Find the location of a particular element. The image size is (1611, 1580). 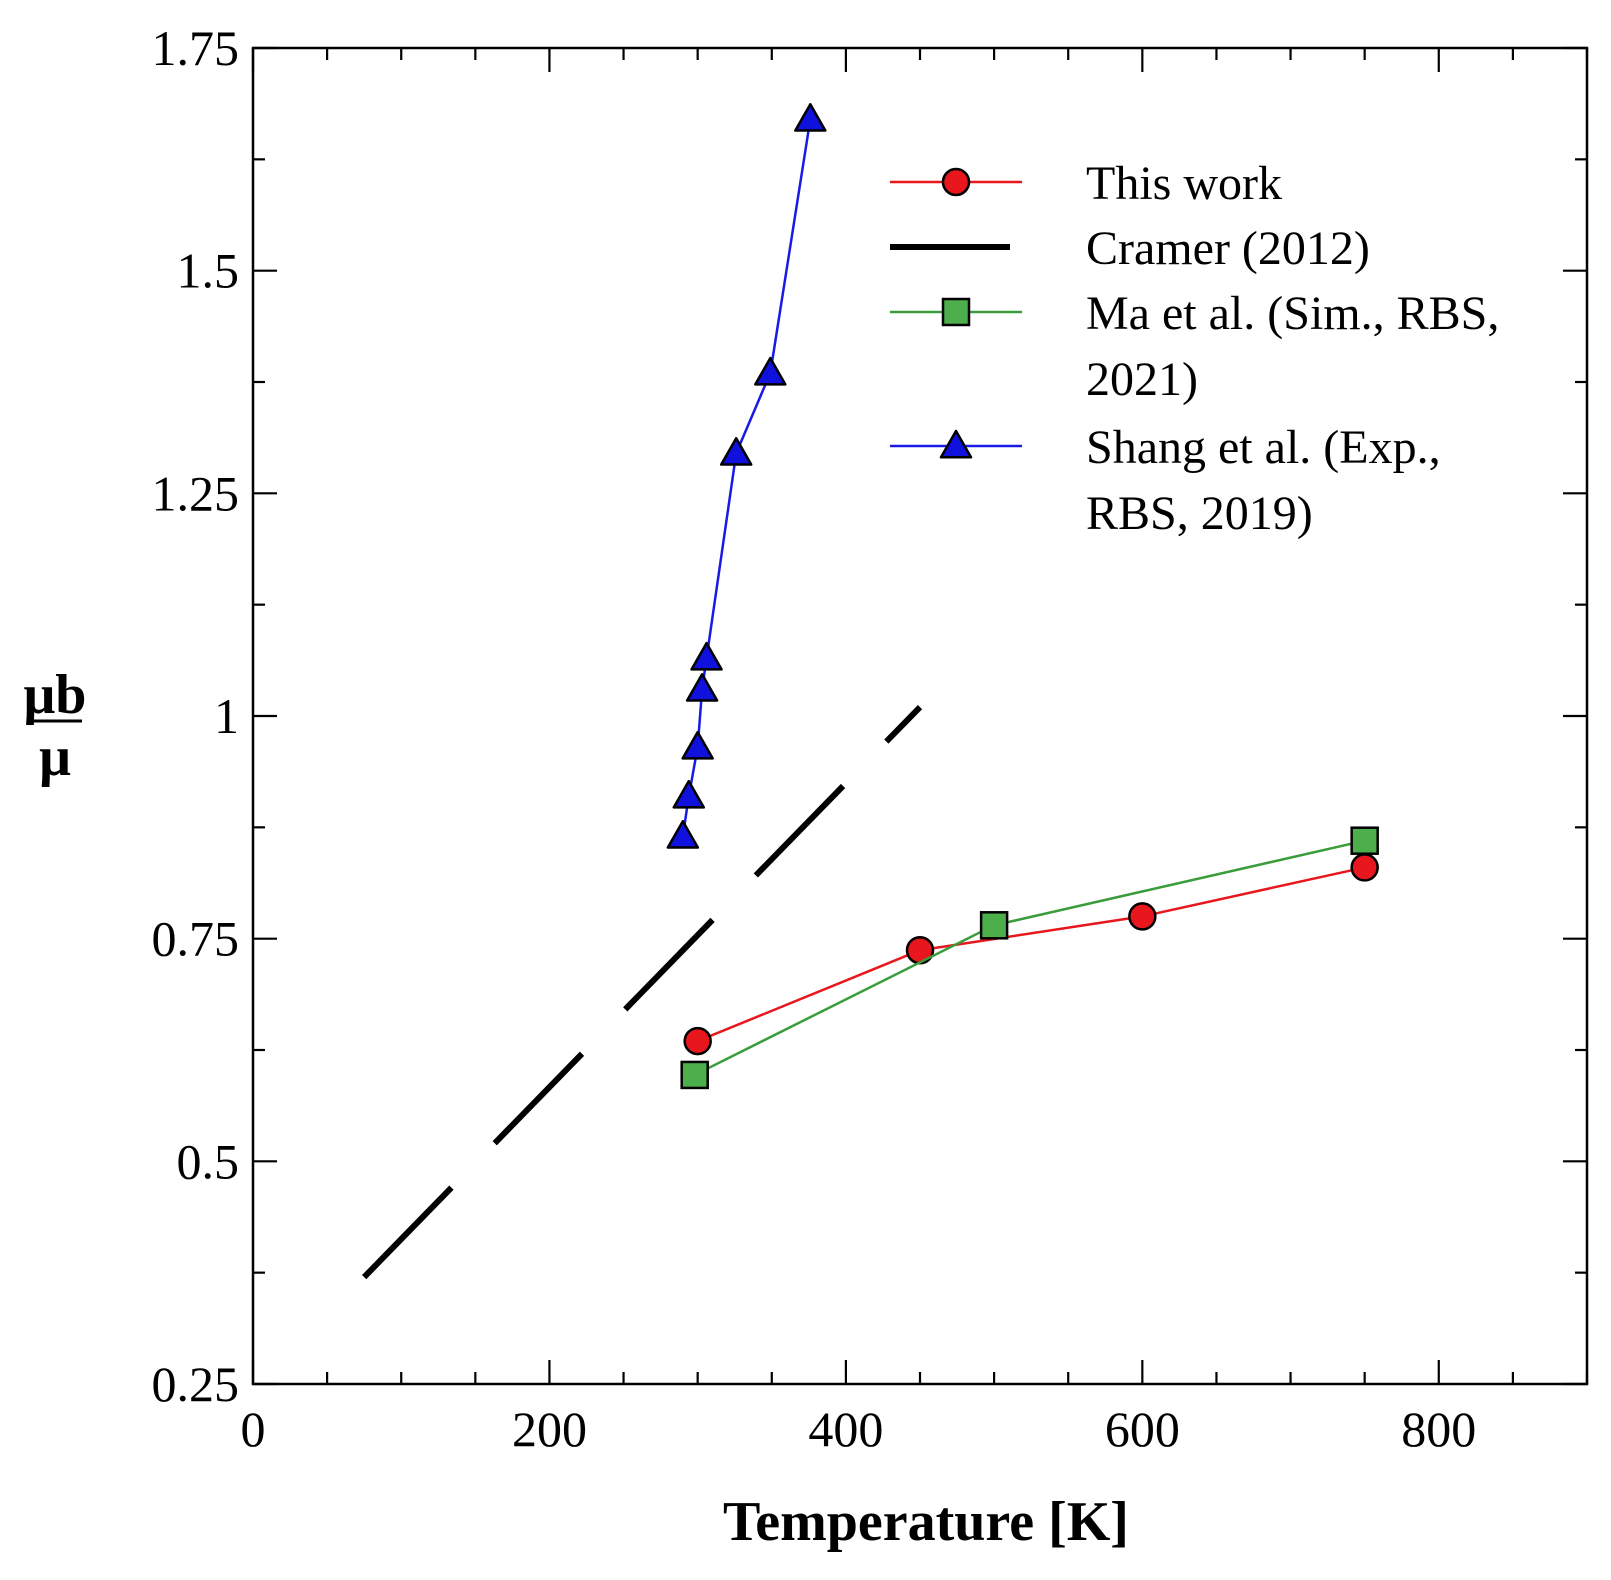

legend-label: Ma et al. (Sim., RBS, is located at coordinates (1292, 313).